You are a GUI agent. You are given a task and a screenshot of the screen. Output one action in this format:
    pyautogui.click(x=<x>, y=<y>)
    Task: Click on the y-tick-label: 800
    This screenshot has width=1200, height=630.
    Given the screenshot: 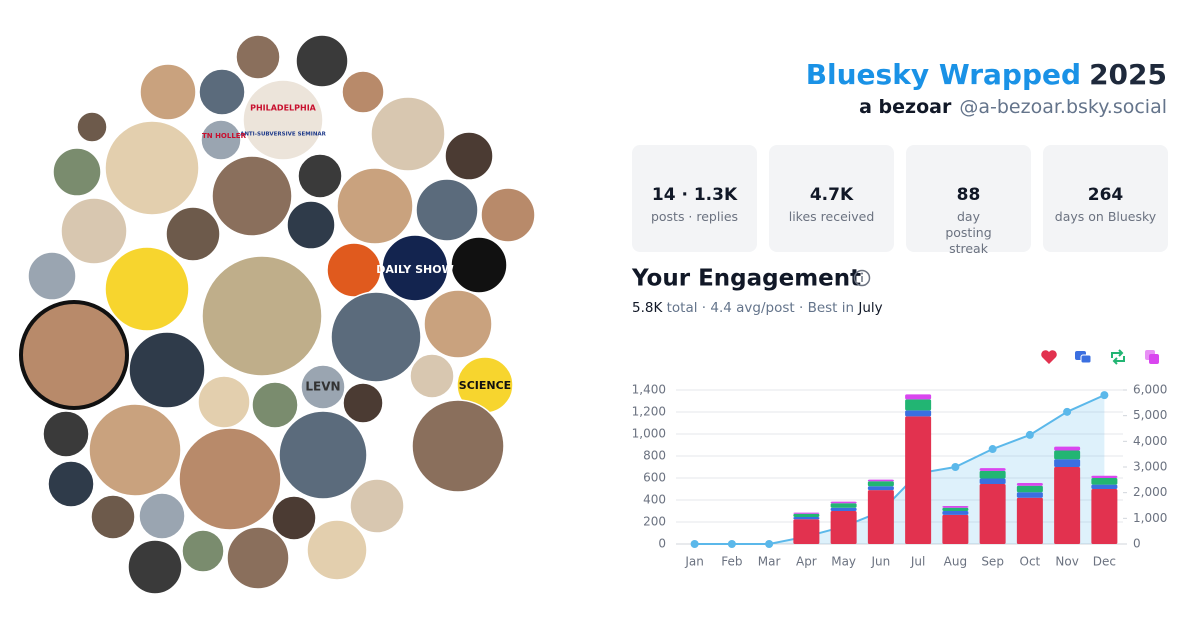 What is the action you would take?
    pyautogui.click(x=654, y=456)
    